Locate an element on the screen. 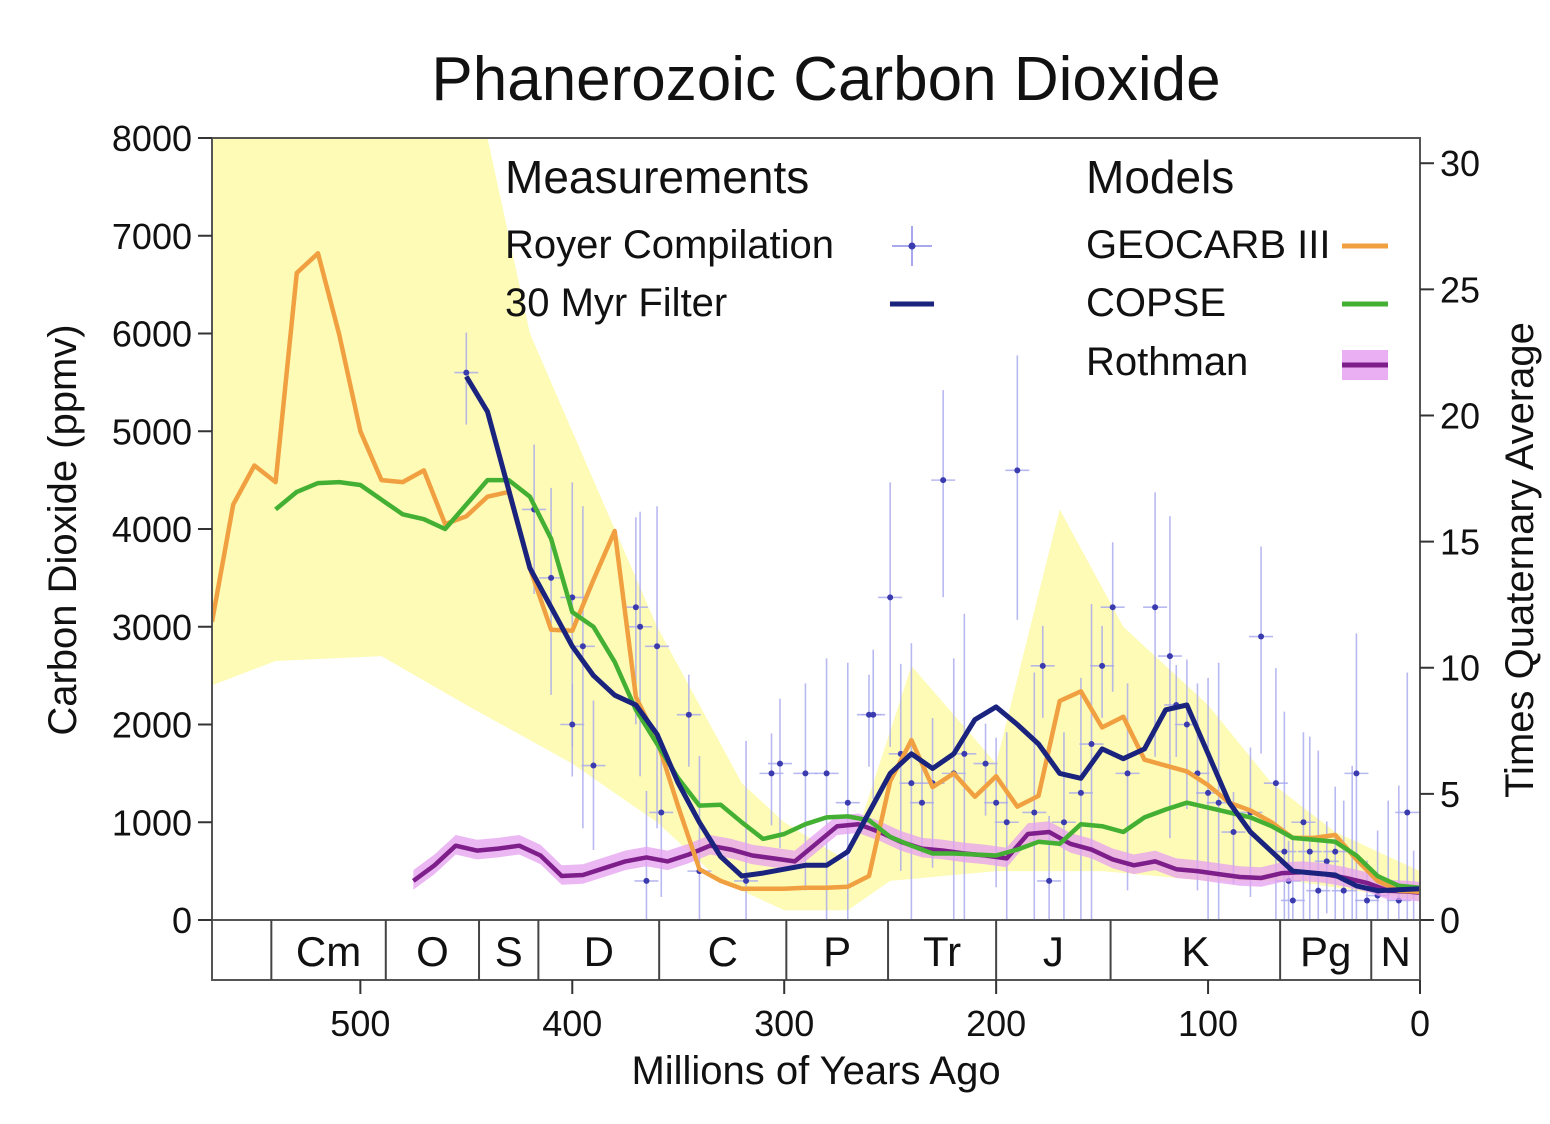 Image resolution: width=1550 pixels, height=1124 pixels. legend-models-heading: Models is located at coordinates (1160, 177).